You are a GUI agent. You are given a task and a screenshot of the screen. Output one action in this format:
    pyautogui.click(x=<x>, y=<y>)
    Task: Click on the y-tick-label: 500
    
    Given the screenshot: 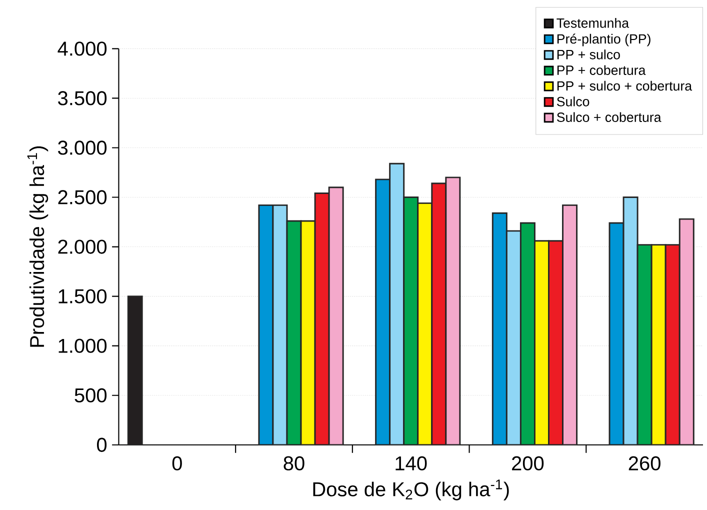 What is the action you would take?
    pyautogui.click(x=90, y=395)
    